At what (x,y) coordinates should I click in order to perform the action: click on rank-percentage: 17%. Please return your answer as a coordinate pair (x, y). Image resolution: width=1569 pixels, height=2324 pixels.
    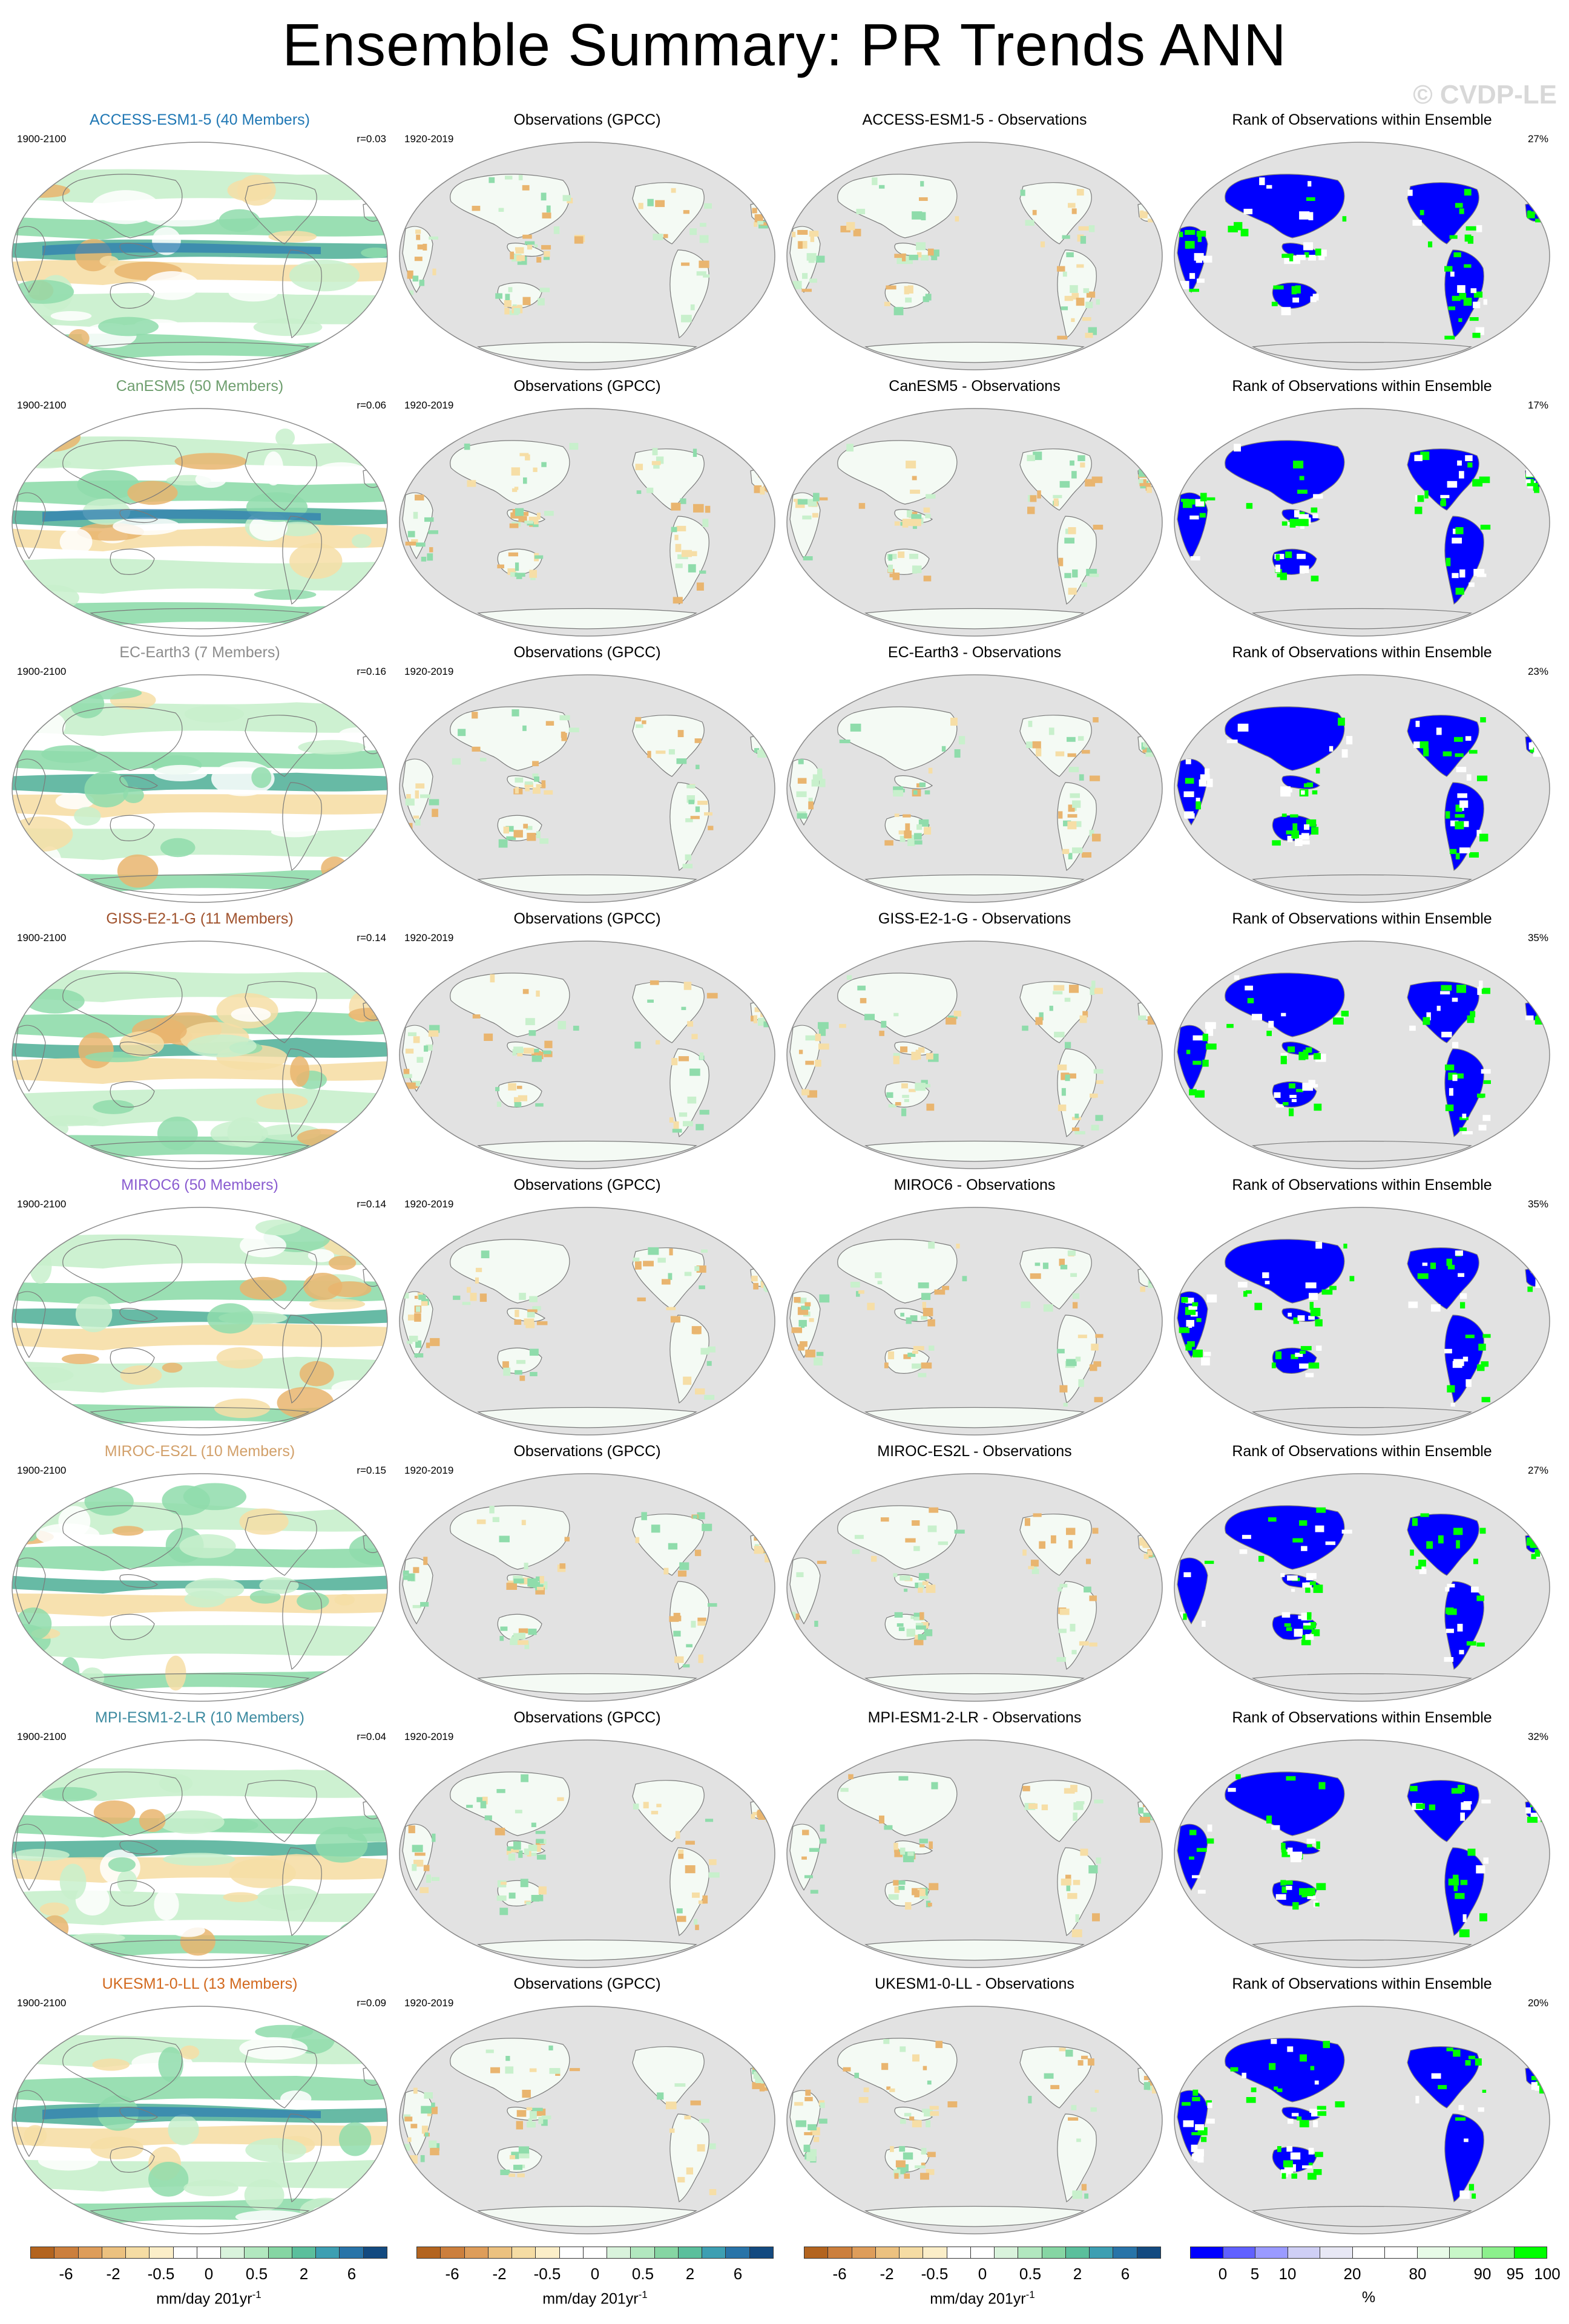
    Looking at the image, I should click on (1537, 405).